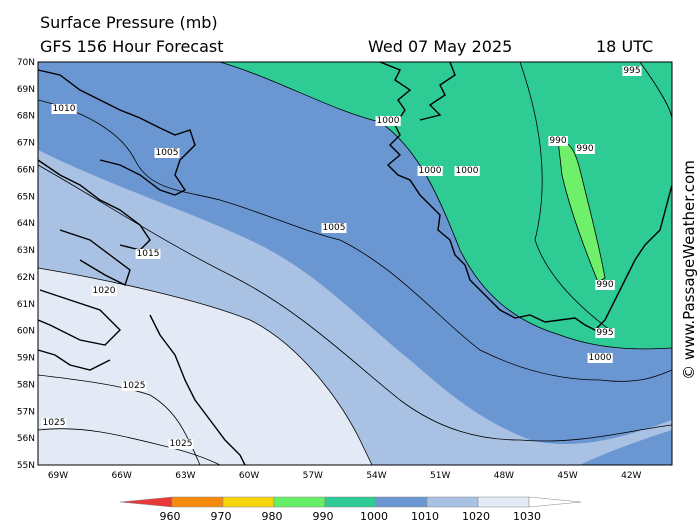 This screenshot has height=525, width=700. I want to click on lat-label: 66N, so click(26, 170).